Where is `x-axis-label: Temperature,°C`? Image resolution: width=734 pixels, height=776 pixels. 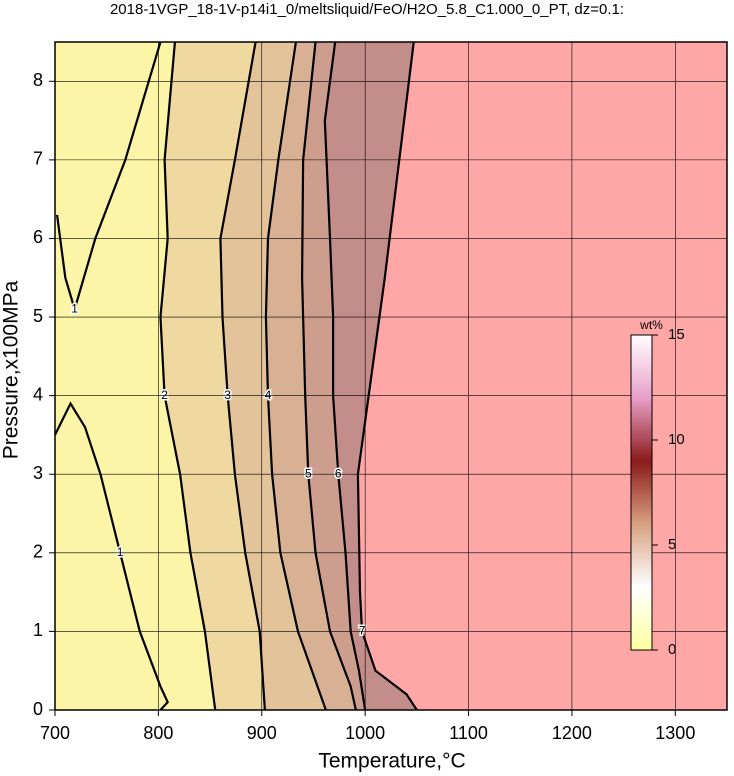
x-axis-label: Temperature,°C is located at coordinates (391, 761).